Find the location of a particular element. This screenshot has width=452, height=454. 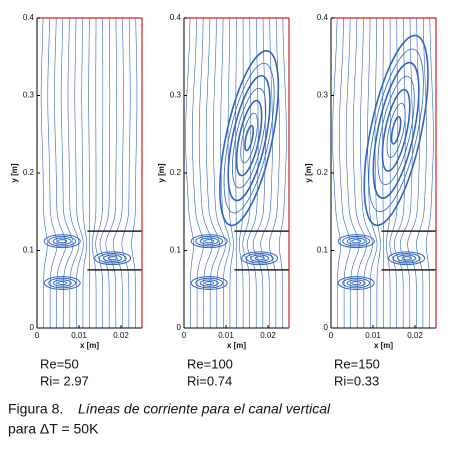

annotation: Ri=0.74 is located at coordinates (209, 380).